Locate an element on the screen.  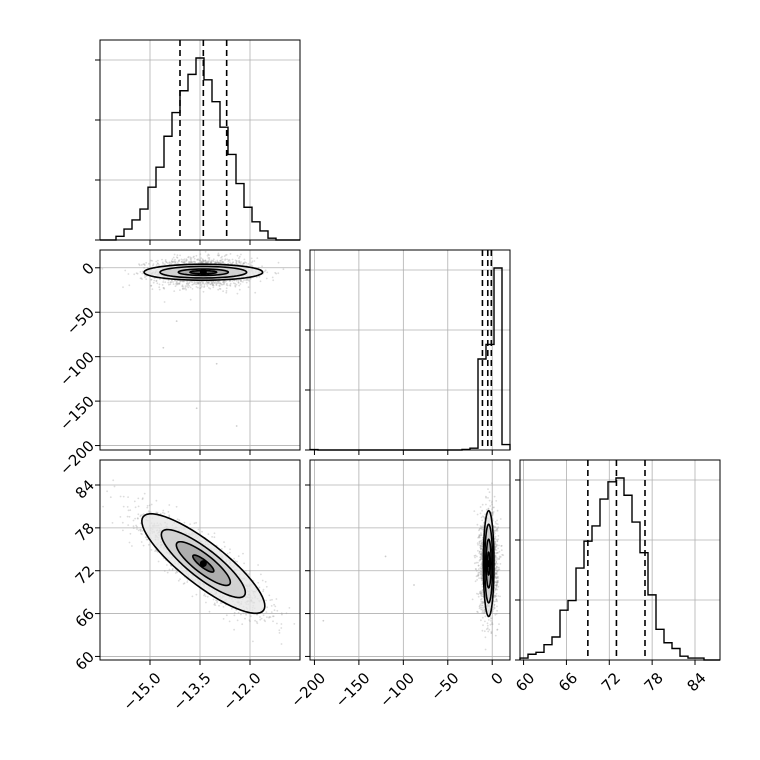
y-tick-label: 60 is located at coordinates (85, 661).